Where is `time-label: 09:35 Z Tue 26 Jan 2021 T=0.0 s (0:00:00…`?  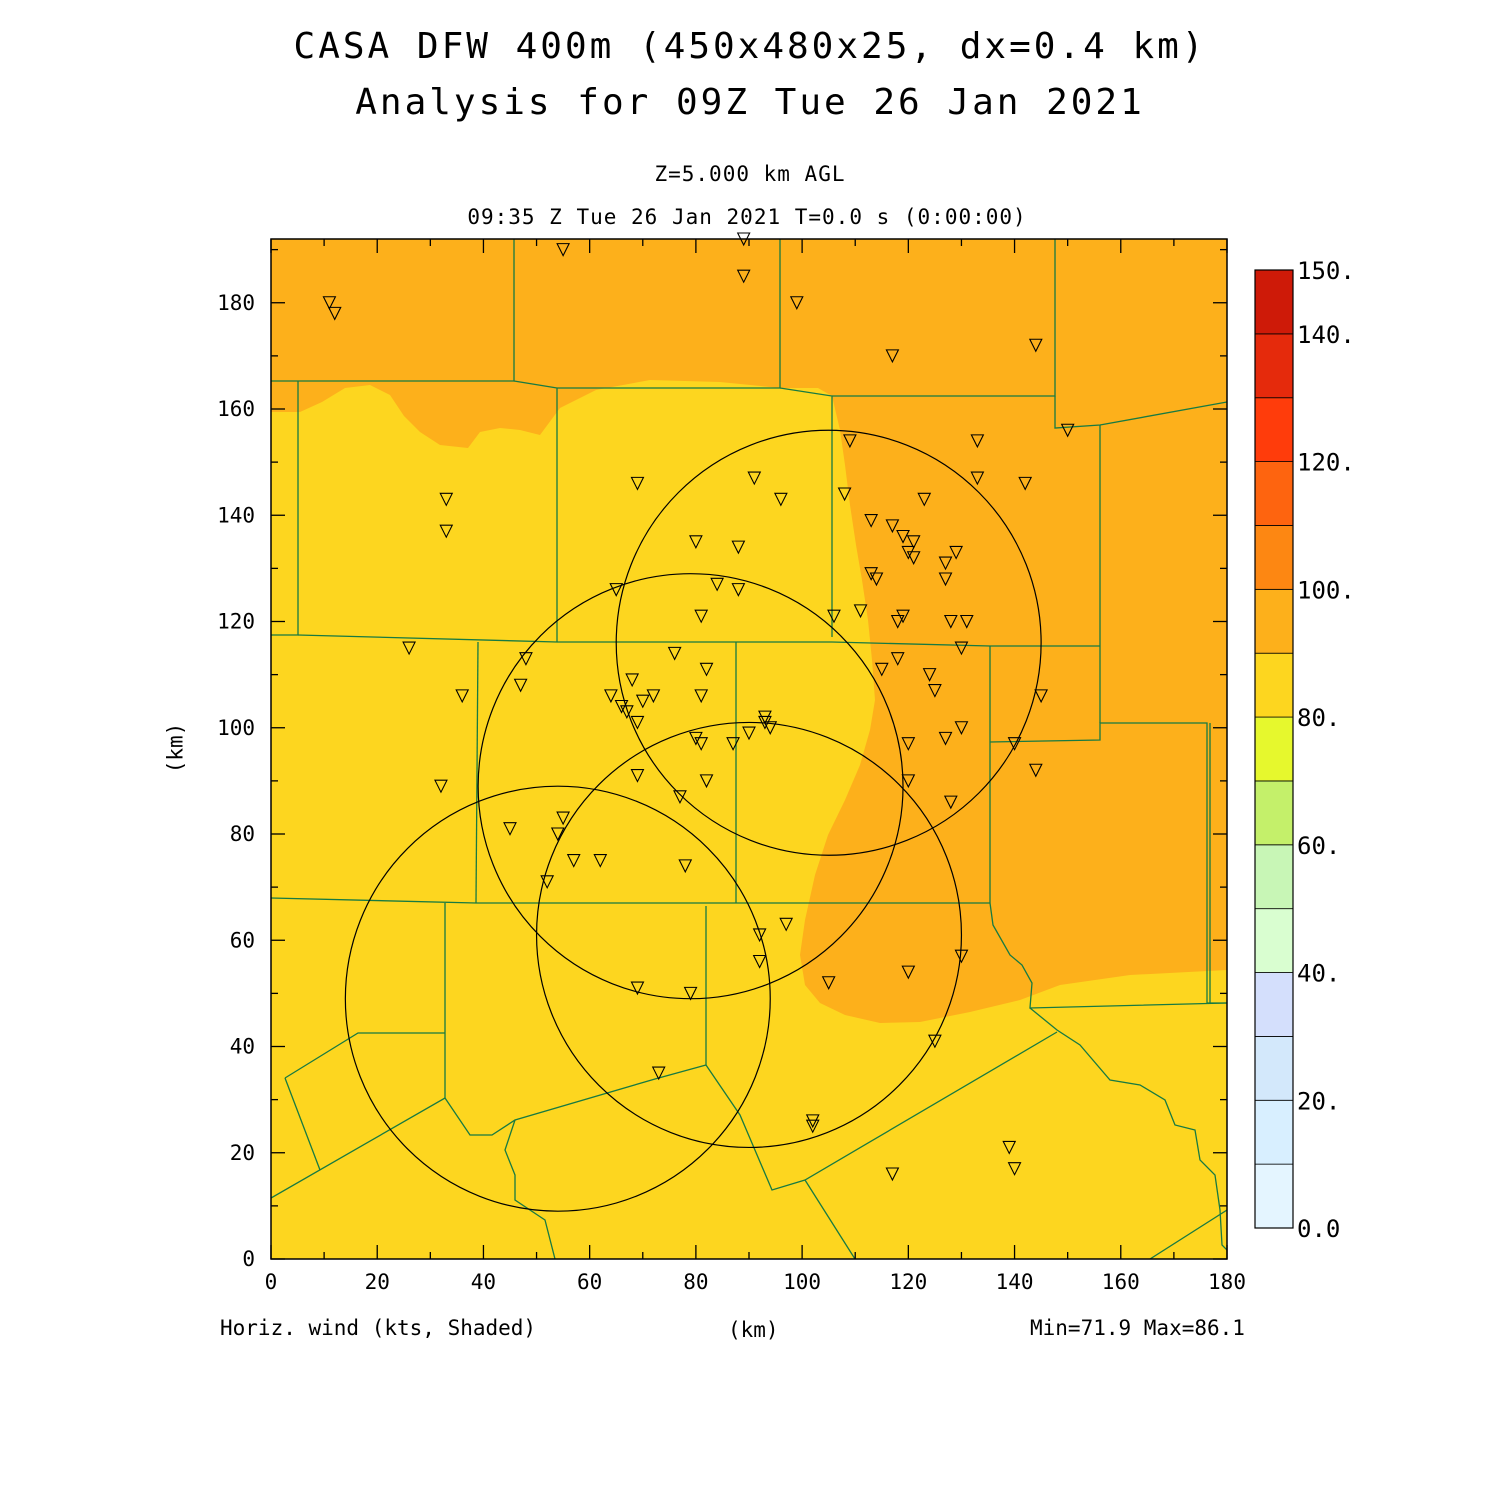
time-label: 09:35 Z Tue 26 Jan 2021 T=0.0 s (0:00:00… is located at coordinates (747, 217).